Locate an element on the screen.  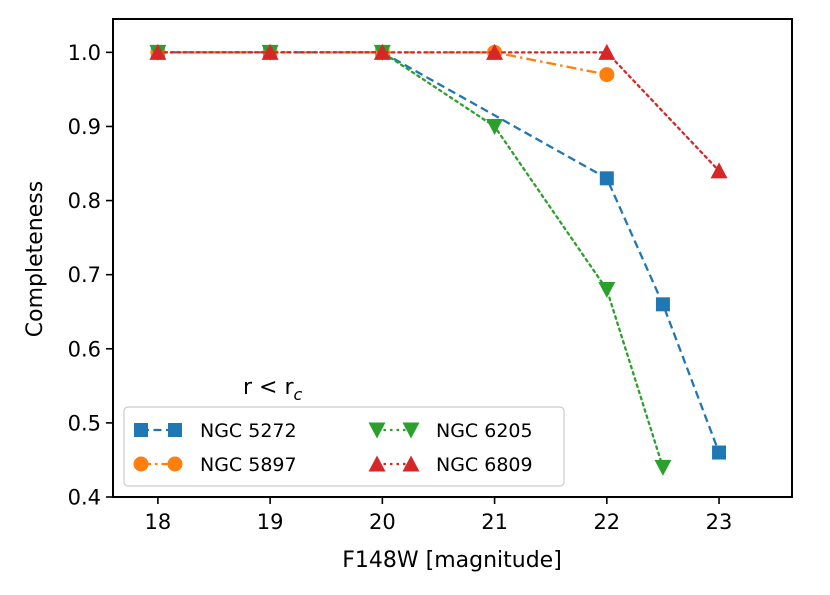
x-tick-label: 19 is located at coordinates (270, 522).